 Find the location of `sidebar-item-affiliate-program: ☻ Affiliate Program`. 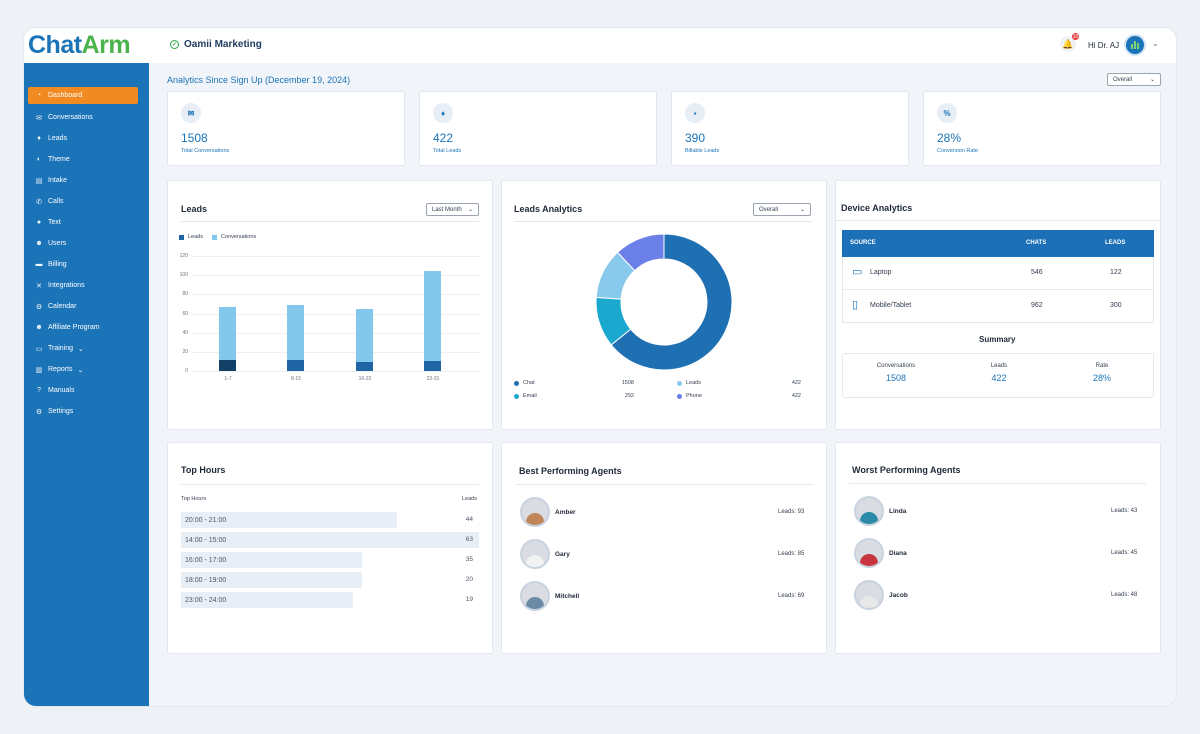

sidebar-item-affiliate-program: ☻ Affiliate Program is located at coordinates (83, 327).